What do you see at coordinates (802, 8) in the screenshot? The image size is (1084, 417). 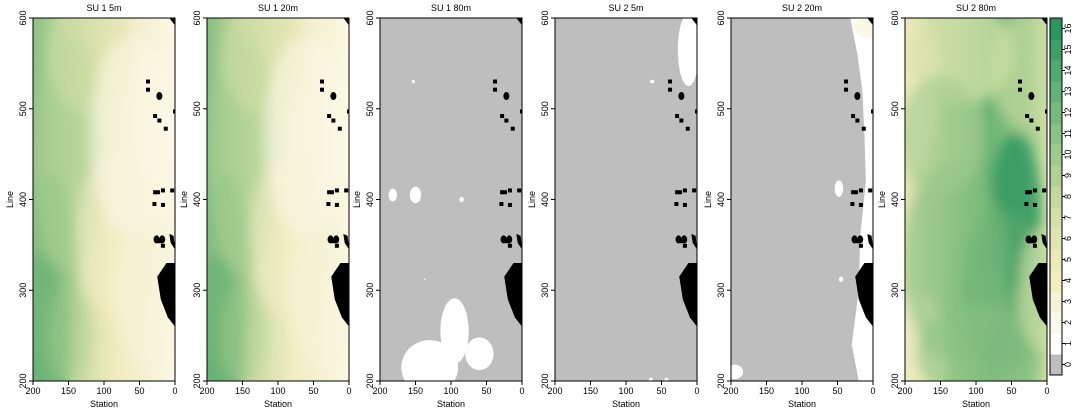 I see `panel-title: SU 2 20m` at bounding box center [802, 8].